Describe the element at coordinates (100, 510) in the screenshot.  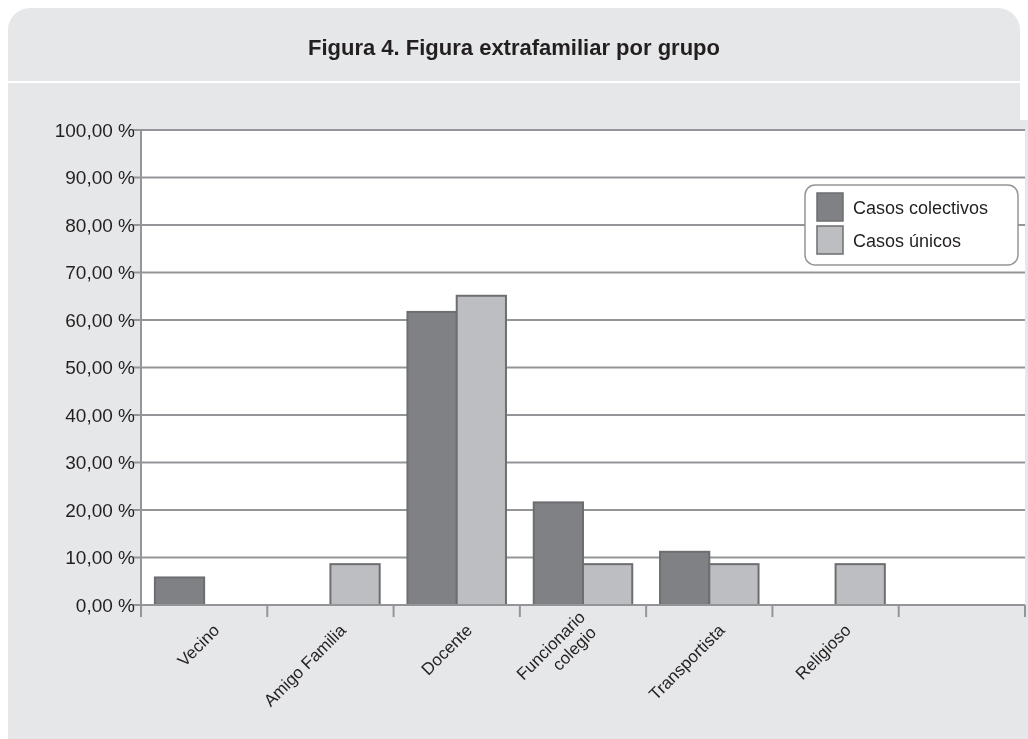
I see `y-tick-label: 20,00 %` at that location.